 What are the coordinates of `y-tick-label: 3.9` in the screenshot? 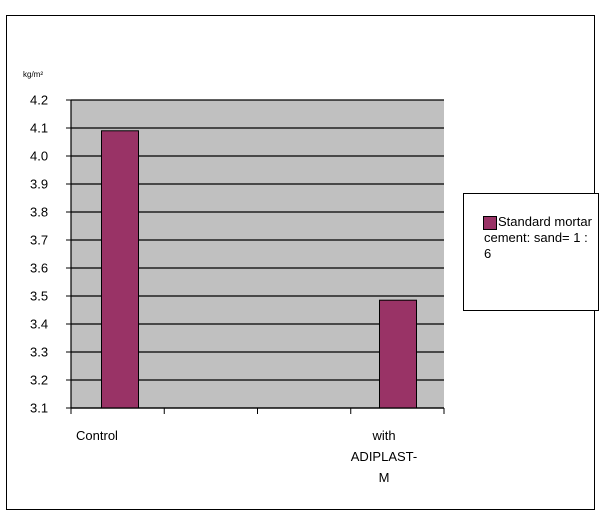 It's located at (39, 184).